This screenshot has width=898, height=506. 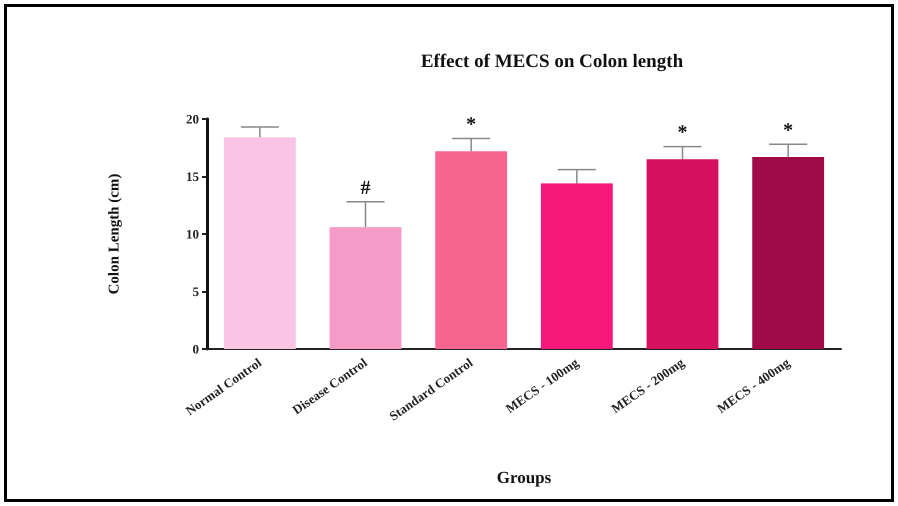 I want to click on y-tick-label: 20, so click(x=192, y=119).